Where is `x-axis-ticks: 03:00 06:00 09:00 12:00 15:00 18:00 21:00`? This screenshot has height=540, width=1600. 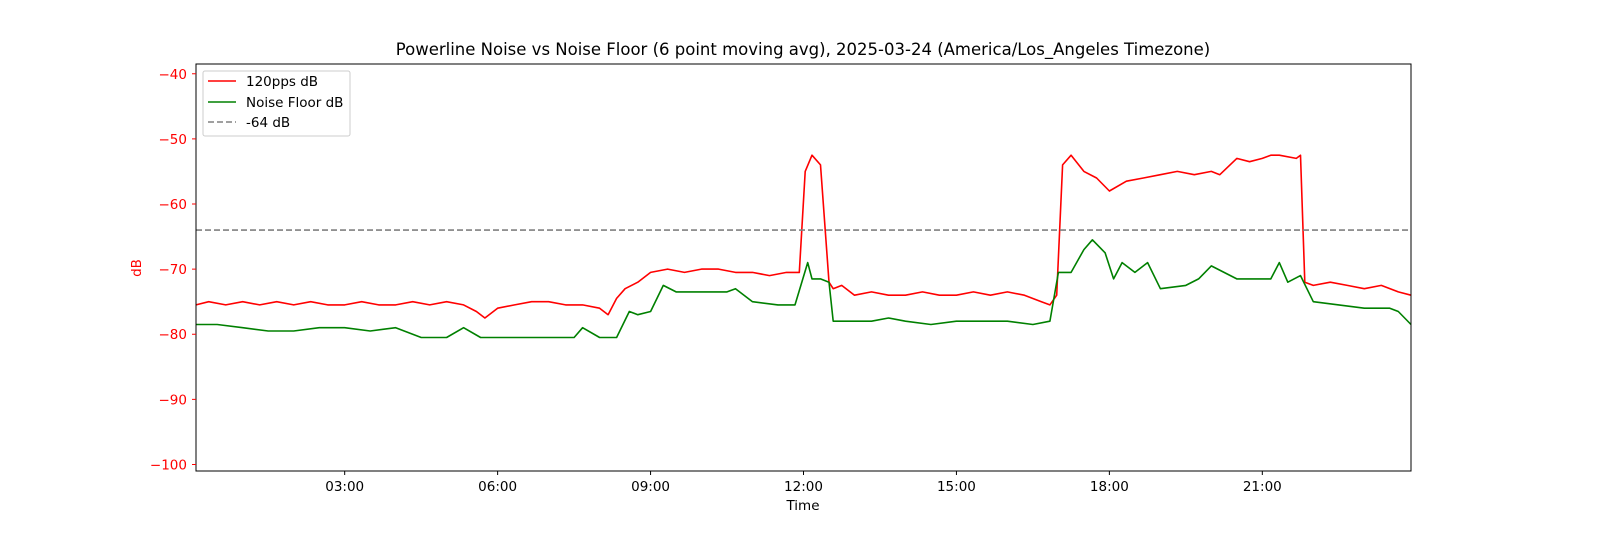
x-axis-ticks: 03:00 06:00 09:00 12:00 15:00 18:00 21:00 is located at coordinates (803, 483).